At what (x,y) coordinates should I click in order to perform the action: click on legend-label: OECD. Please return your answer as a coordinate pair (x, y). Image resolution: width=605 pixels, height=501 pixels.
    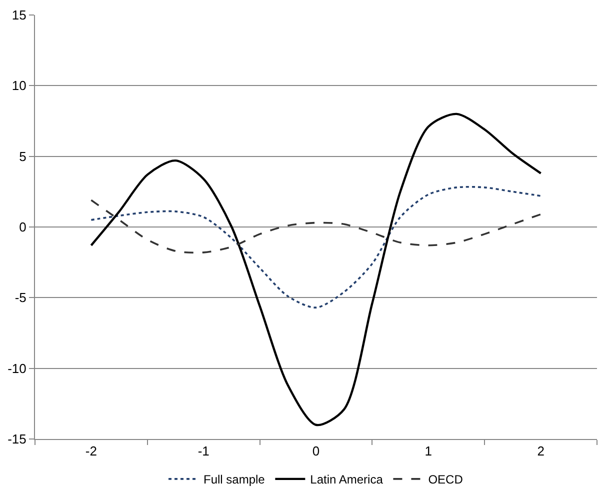
    Looking at the image, I should click on (446, 479).